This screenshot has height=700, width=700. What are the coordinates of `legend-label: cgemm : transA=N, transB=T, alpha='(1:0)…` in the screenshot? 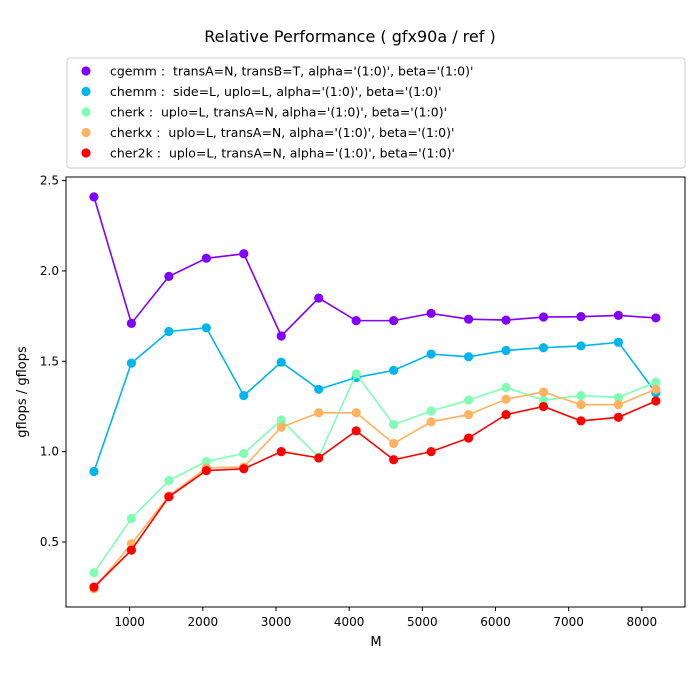 It's located at (291, 71).